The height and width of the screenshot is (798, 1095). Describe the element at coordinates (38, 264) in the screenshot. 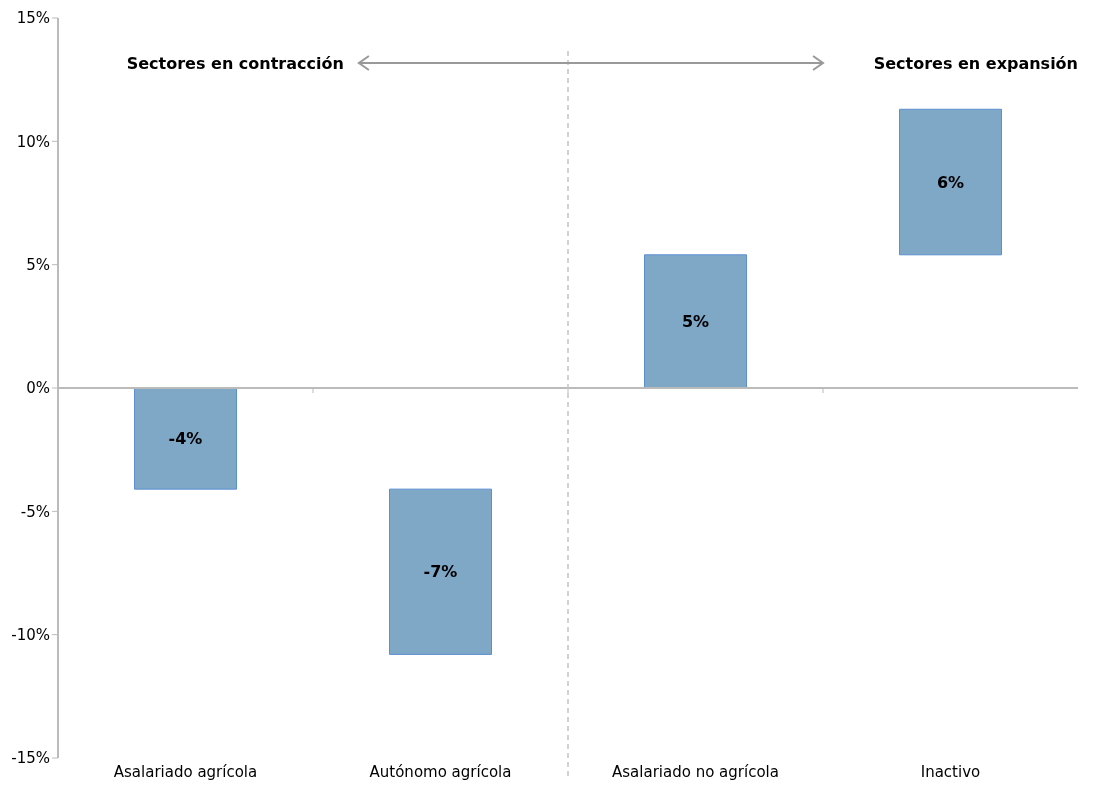

I see `y-tick-label: 5%` at that location.